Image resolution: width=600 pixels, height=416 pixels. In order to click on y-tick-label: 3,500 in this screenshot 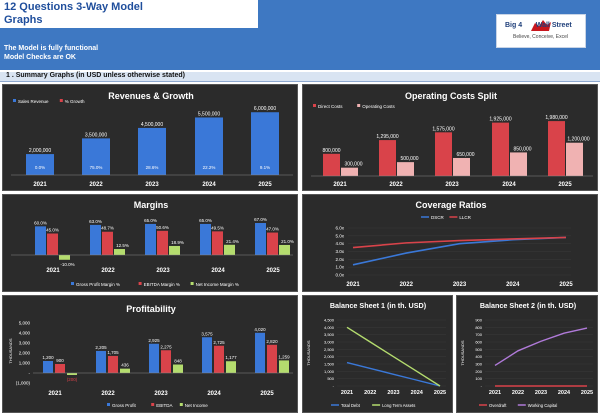, I will do `click(329, 334)`.